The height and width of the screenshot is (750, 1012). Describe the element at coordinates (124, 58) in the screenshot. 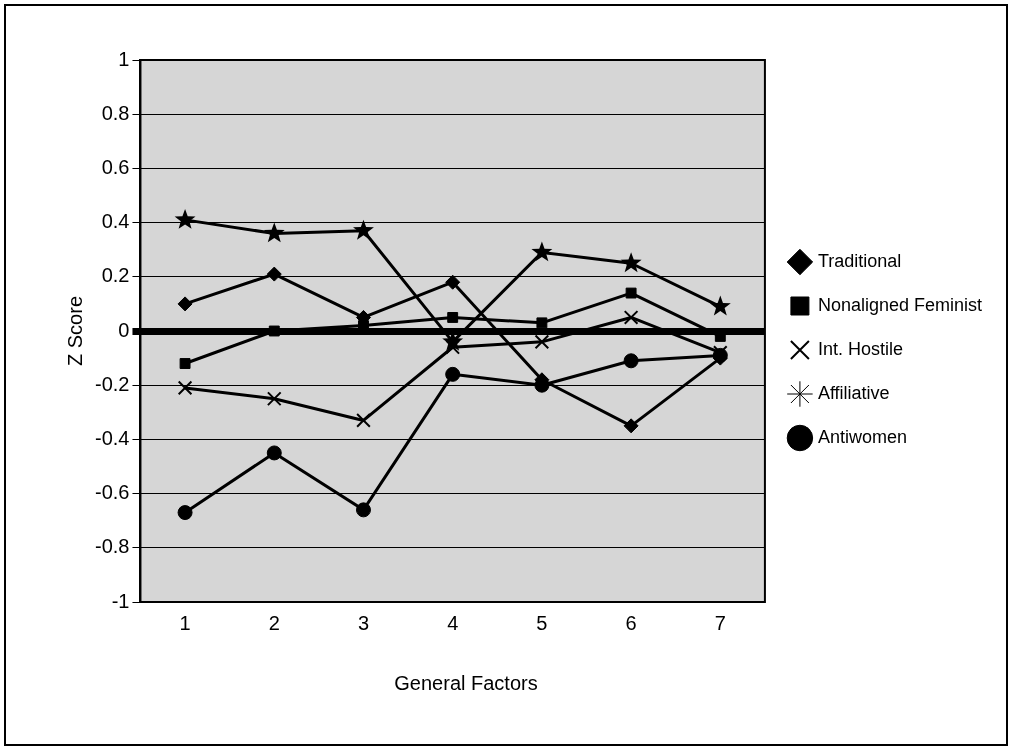

I see `y-tick-label: 1` at that location.